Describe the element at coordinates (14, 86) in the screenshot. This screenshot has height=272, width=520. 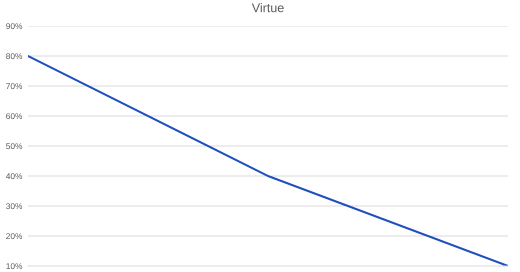
I see `y-tick-label: 70%` at that location.